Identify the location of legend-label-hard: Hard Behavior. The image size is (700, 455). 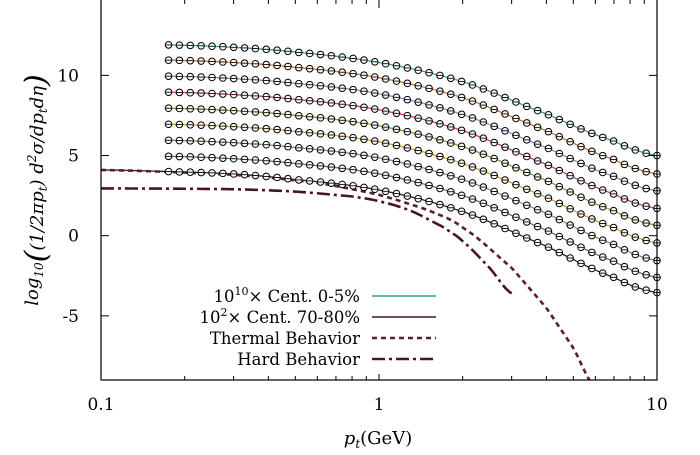
(298, 359).